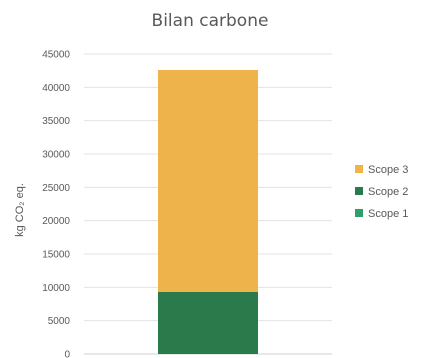  I want to click on chart-title: Bilan carbone, so click(210, 21).